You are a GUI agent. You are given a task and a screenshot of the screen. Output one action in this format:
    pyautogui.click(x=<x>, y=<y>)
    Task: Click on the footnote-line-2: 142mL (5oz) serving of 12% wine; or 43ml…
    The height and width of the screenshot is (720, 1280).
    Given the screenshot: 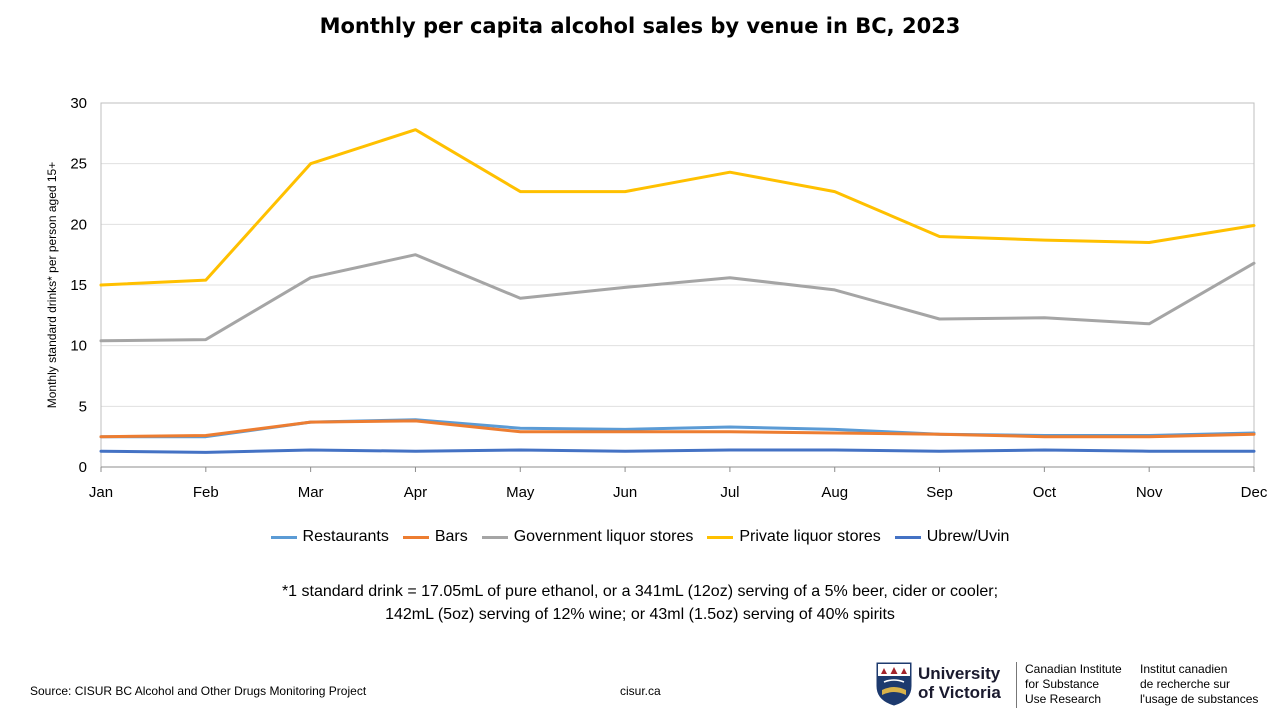 What is the action you would take?
    pyautogui.click(x=640, y=614)
    